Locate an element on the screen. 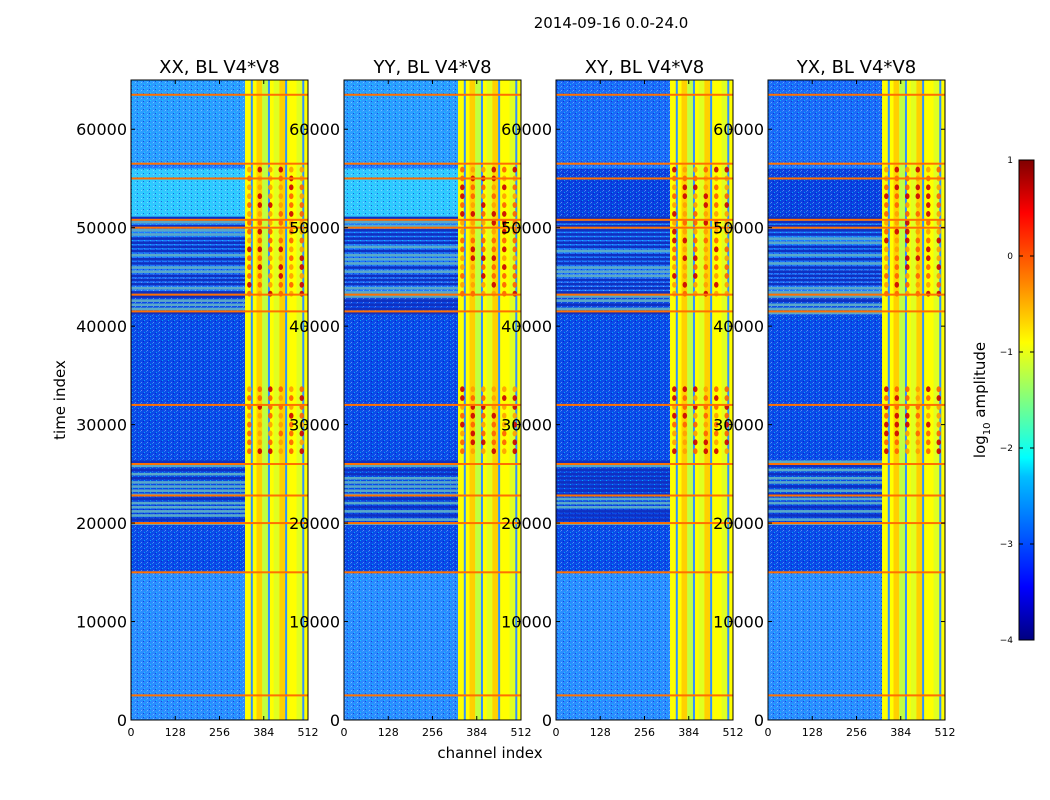  figure-suptitle: 2014-09-16 0.0-24.0 is located at coordinates (611, 23).